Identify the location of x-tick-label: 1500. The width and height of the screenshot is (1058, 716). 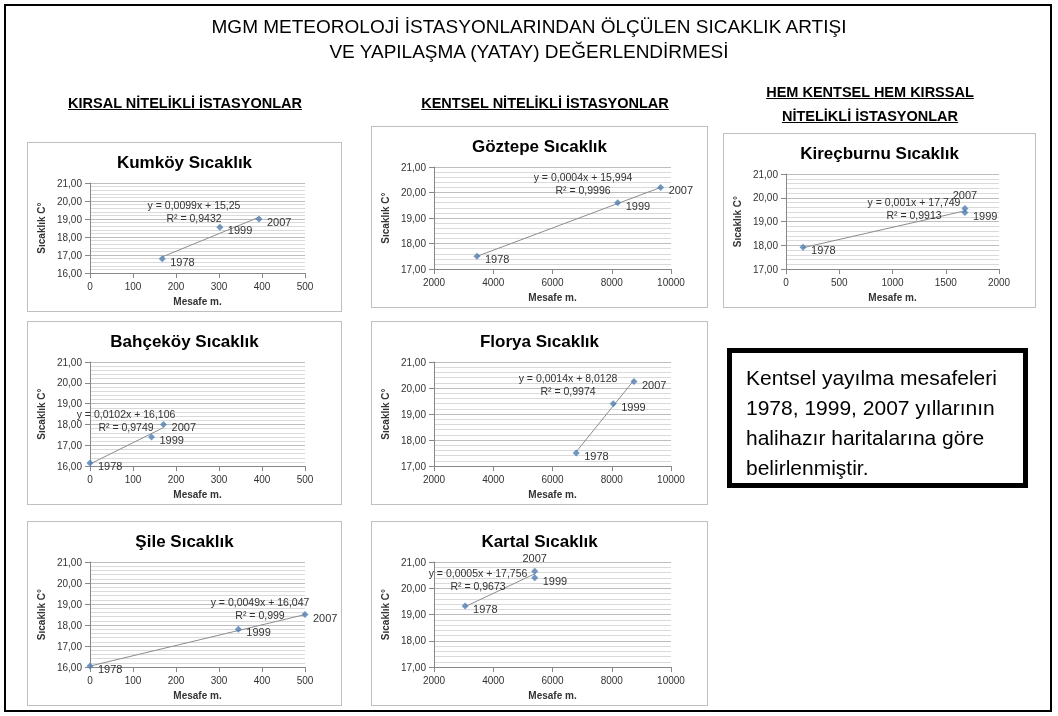
(946, 282).